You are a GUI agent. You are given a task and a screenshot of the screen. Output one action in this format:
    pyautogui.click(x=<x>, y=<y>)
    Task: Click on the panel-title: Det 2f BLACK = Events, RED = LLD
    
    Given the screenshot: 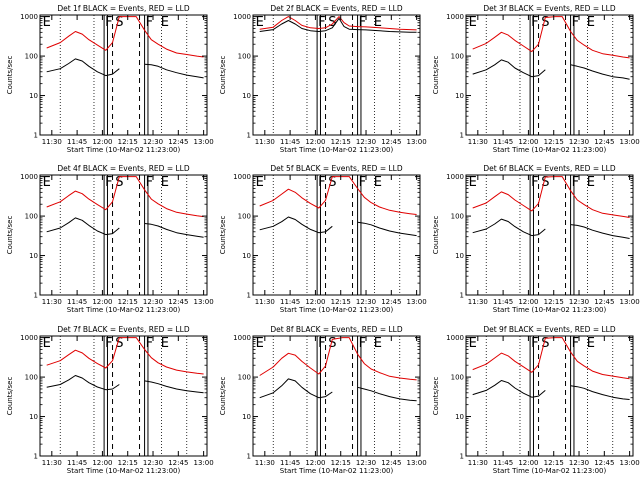 What is the action you would take?
    pyautogui.click(x=336, y=8)
    